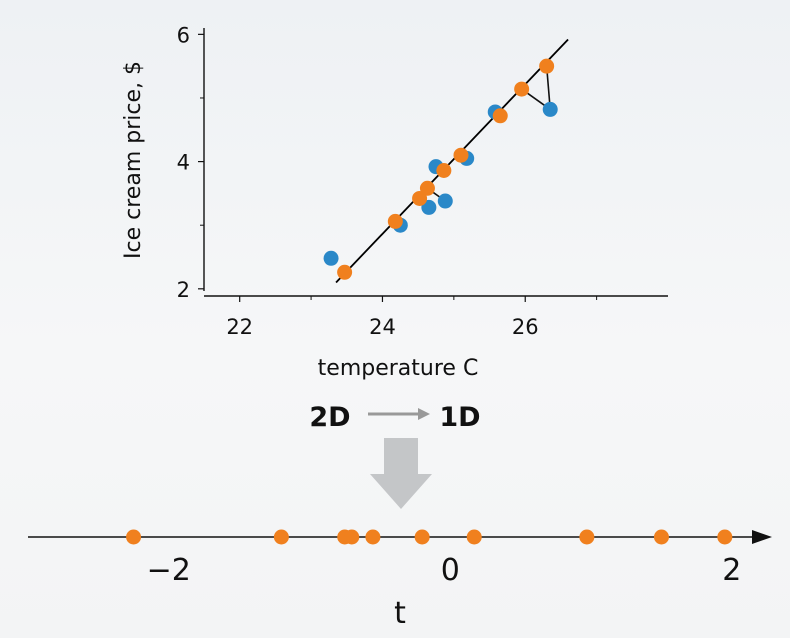 The image size is (790, 638). Describe the element at coordinates (762, 537) in the screenshot. I see `t-axis-arrowhead` at that location.